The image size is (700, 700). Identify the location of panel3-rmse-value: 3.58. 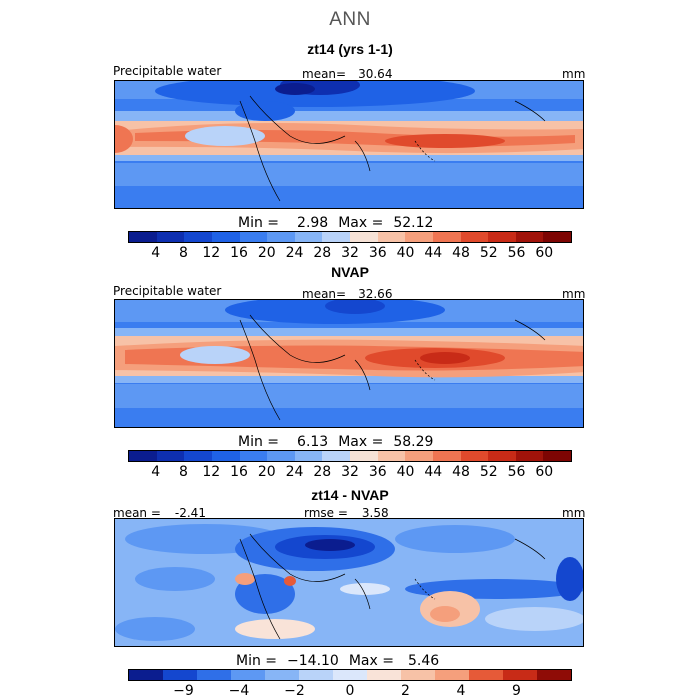
(375, 513).